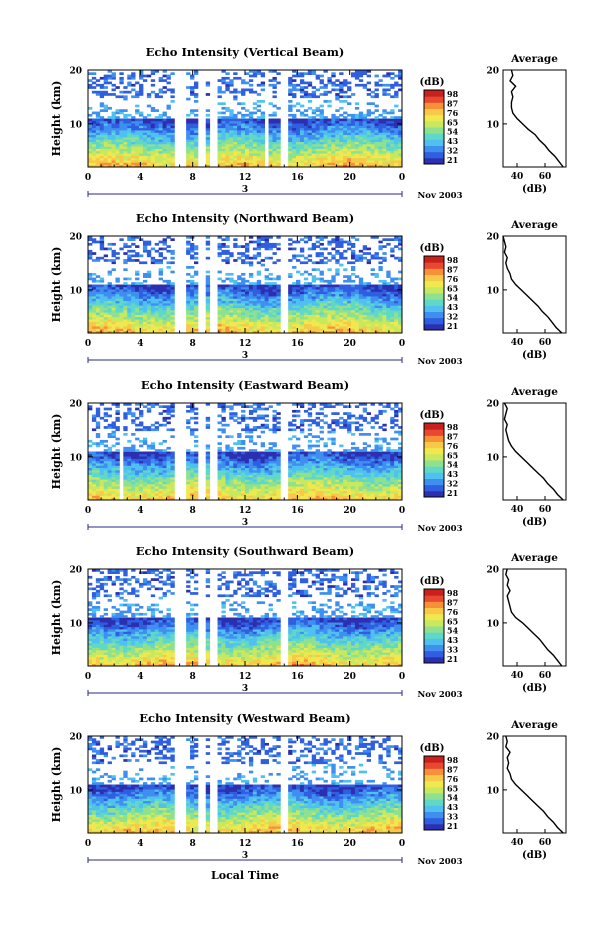  Describe the element at coordinates (245, 178) in the screenshot. I see `x-tick-label: 12` at that location.